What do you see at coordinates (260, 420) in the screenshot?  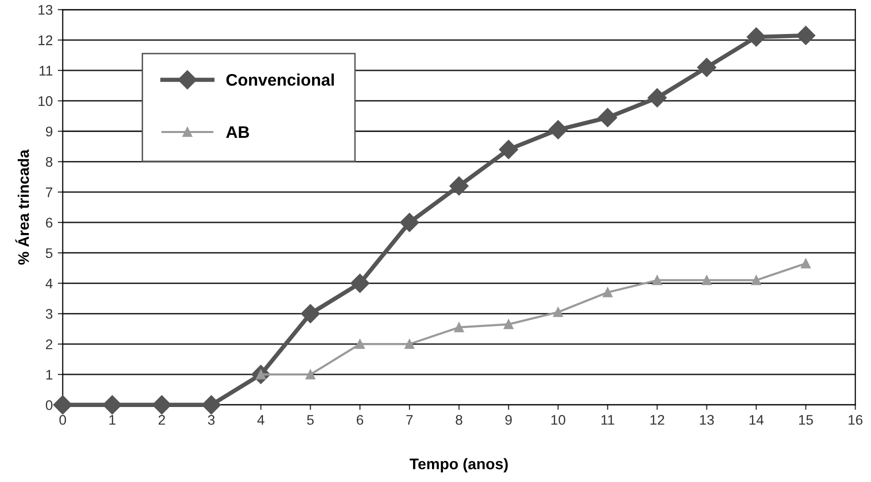 I see `x-tick-label: 4` at bounding box center [260, 420].